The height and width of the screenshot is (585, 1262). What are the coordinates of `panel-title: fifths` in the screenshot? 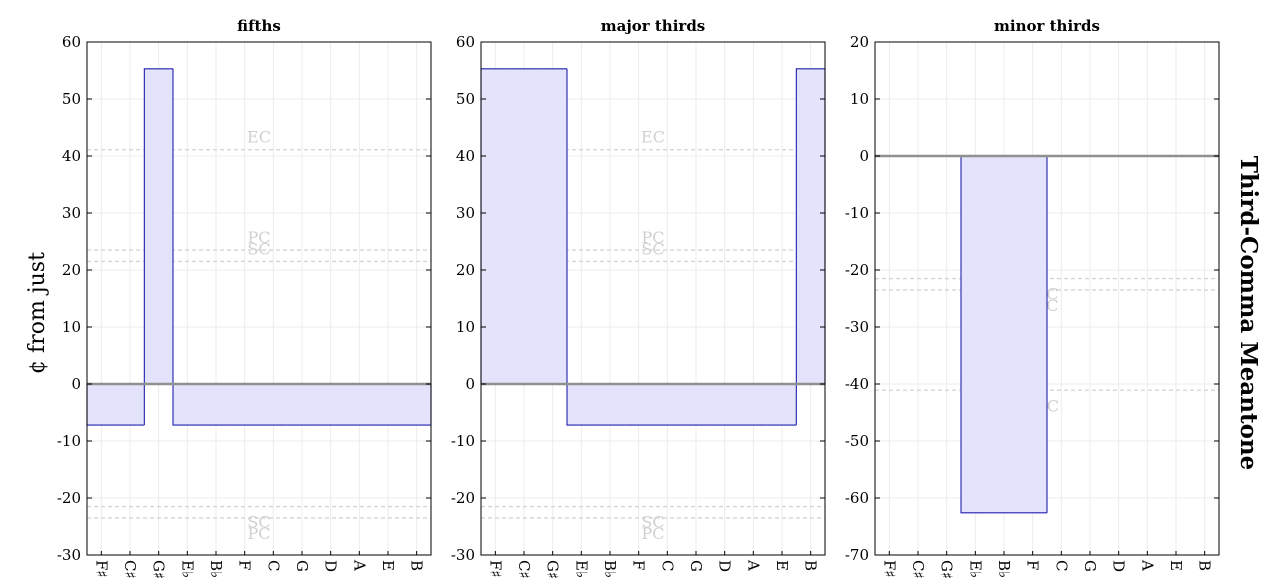 It's located at (259, 26).